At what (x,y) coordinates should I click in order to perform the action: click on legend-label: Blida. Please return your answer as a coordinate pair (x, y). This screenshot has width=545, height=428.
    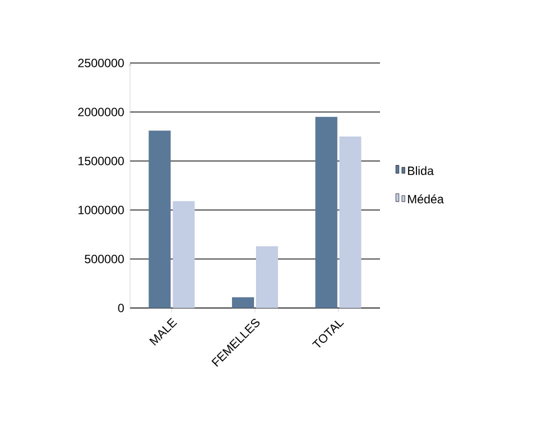
    Looking at the image, I should click on (421, 171).